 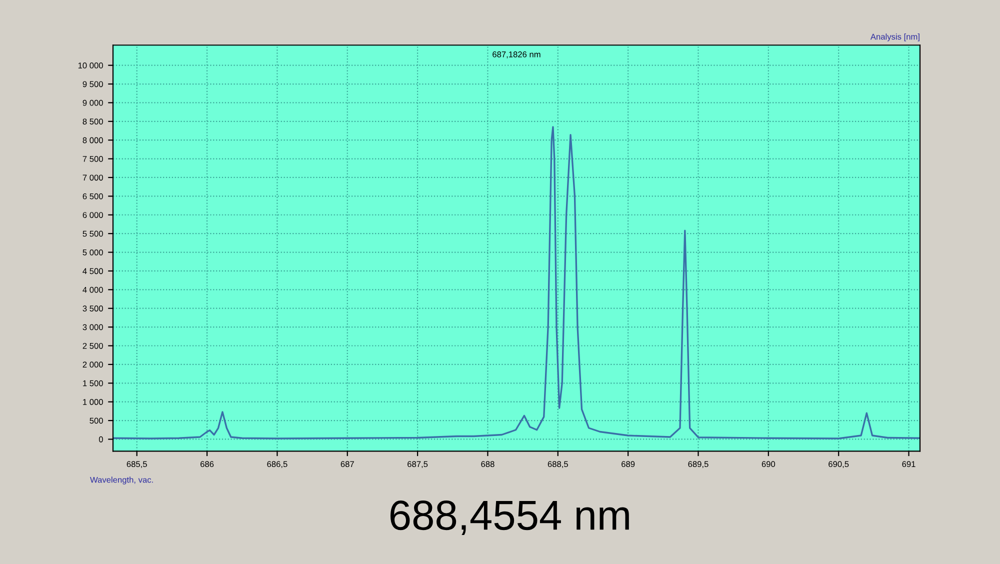 What do you see at coordinates (516, 54) in the screenshot?
I see `annotation: 687,1826 nm` at bounding box center [516, 54].